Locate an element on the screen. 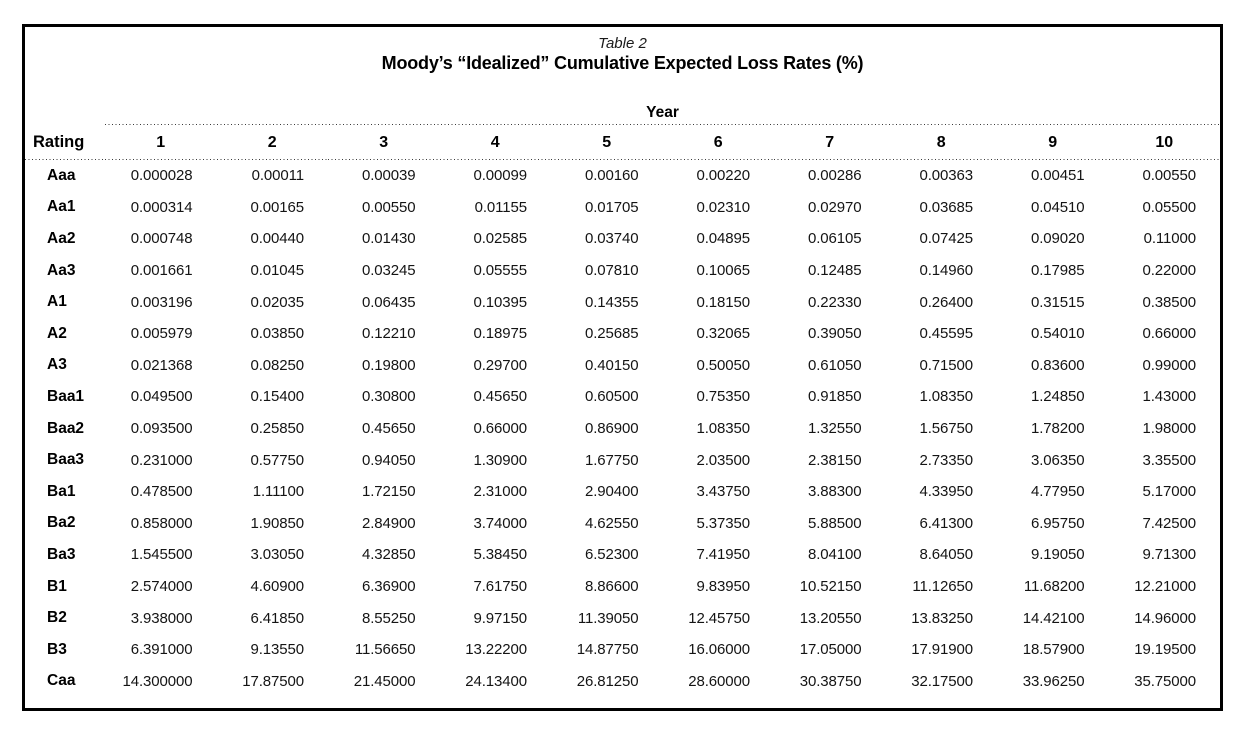  loss-rate-cell: 33.96250 is located at coordinates (1053, 681).